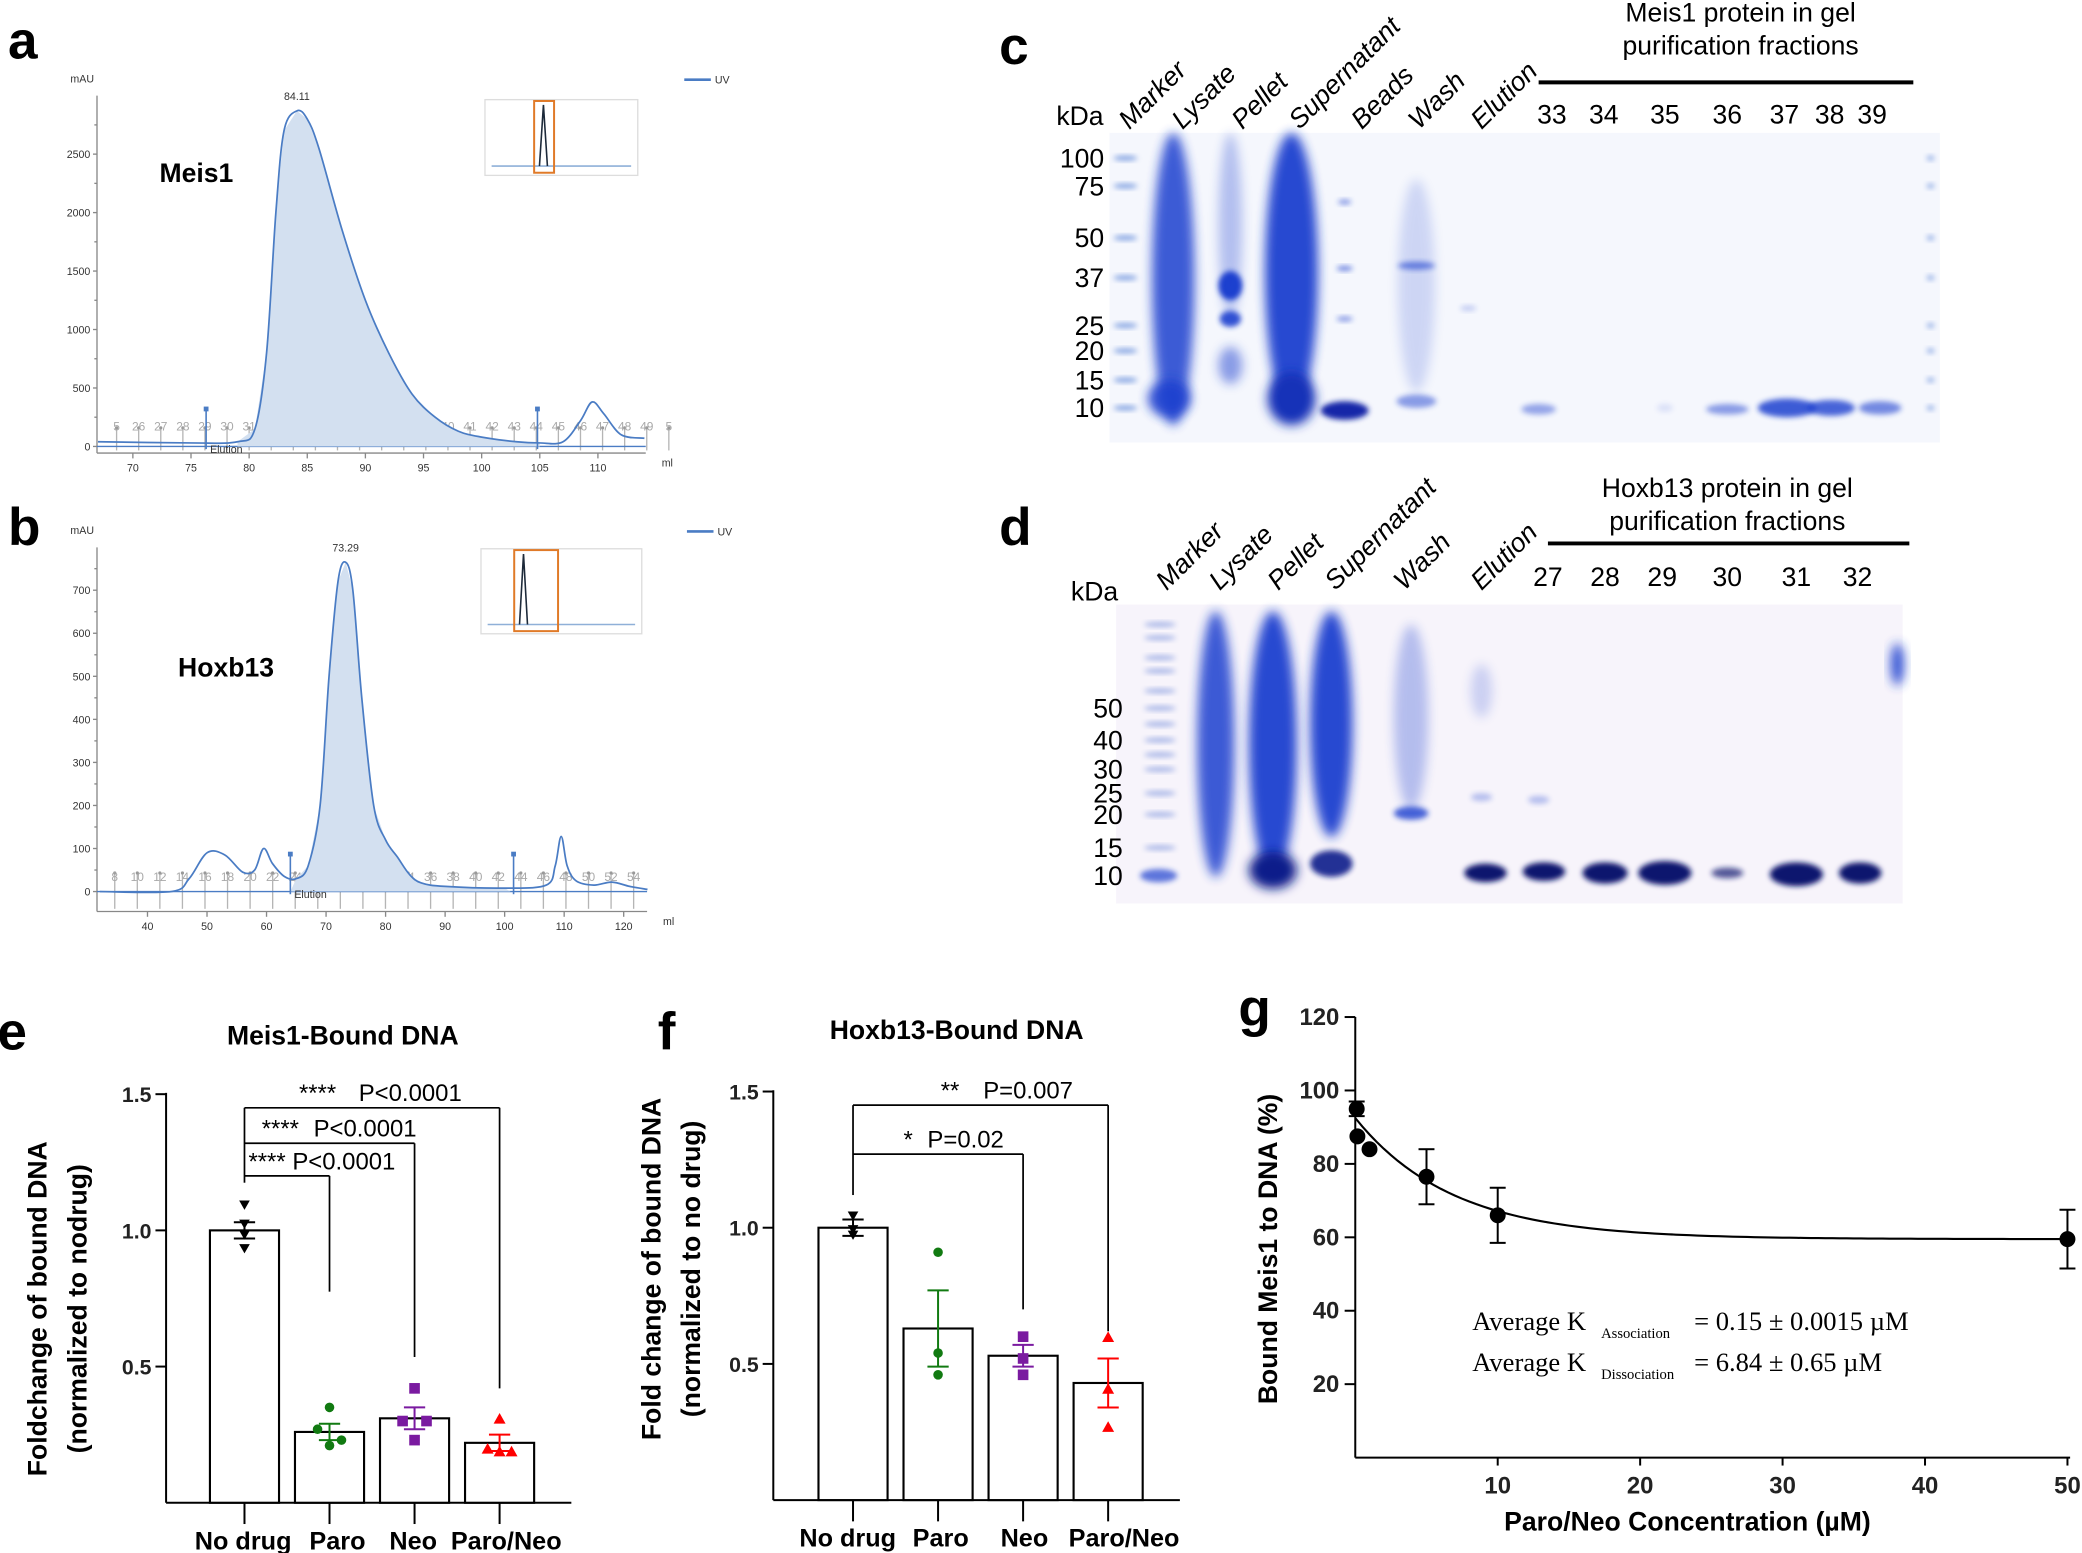 The height and width of the screenshot is (1553, 2082). What do you see at coordinates (1785, 115) in the screenshot?
I see `fraction-lane-label: 37` at bounding box center [1785, 115].